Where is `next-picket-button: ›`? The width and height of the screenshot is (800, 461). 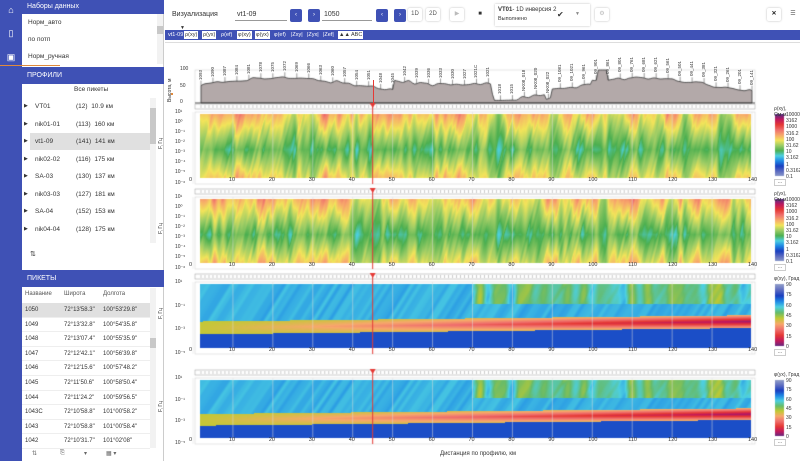 next-picket-button: › is located at coordinates (400, 15).